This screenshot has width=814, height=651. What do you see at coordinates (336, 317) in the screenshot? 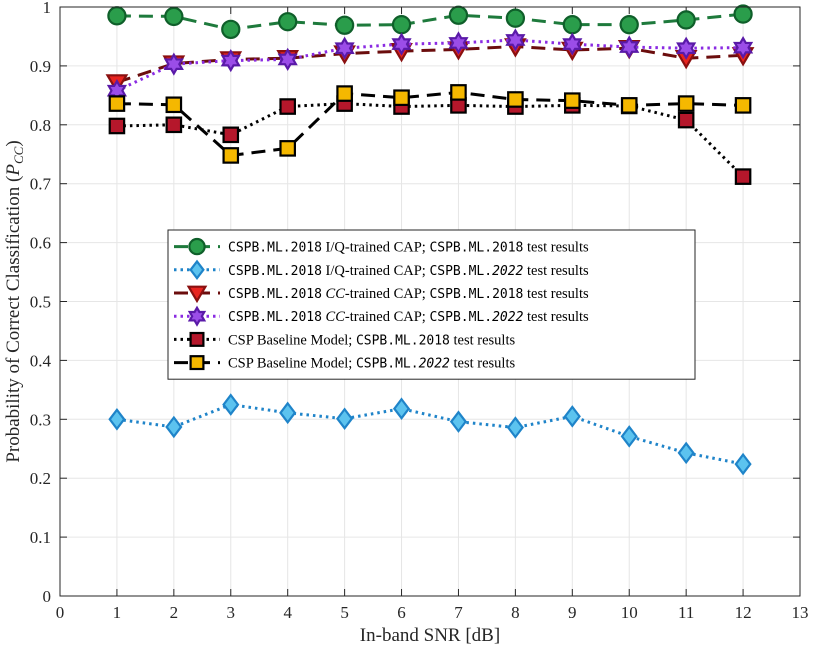
I see `legend-label-part: CC` at bounding box center [336, 317].